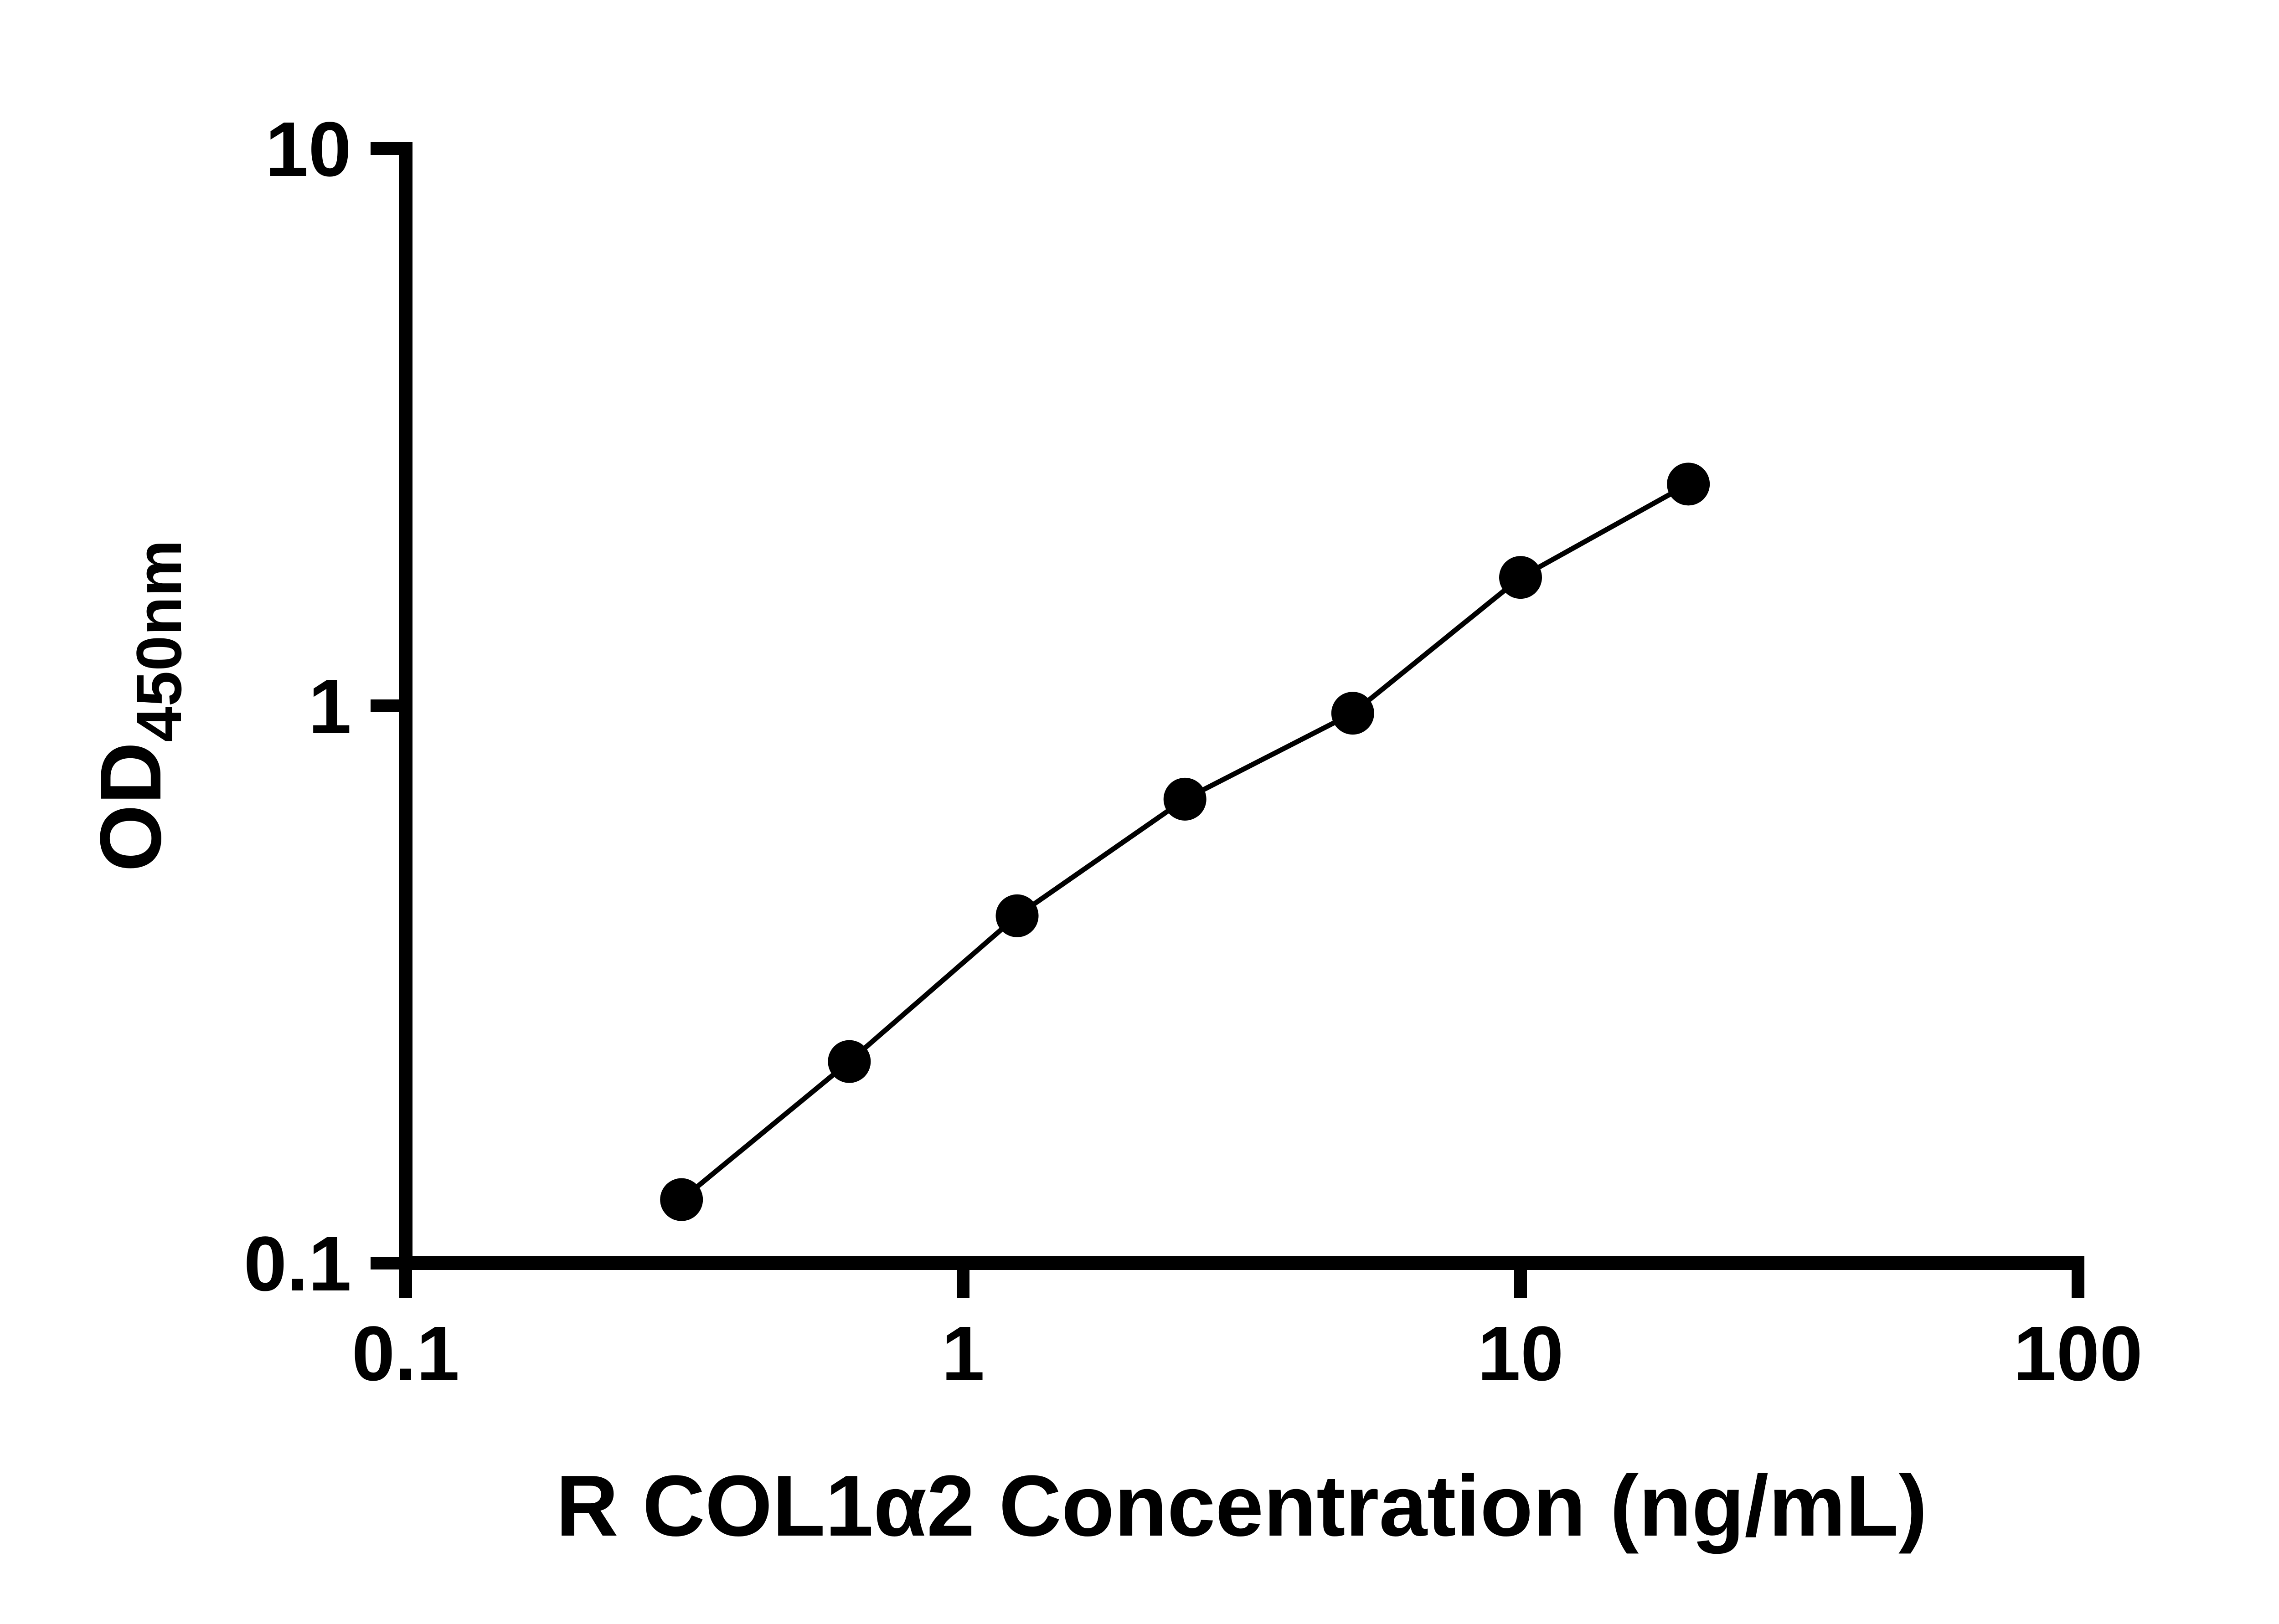  What do you see at coordinates (130, 807) in the screenshot?
I see `y-axis-title-base: OD` at bounding box center [130, 807].